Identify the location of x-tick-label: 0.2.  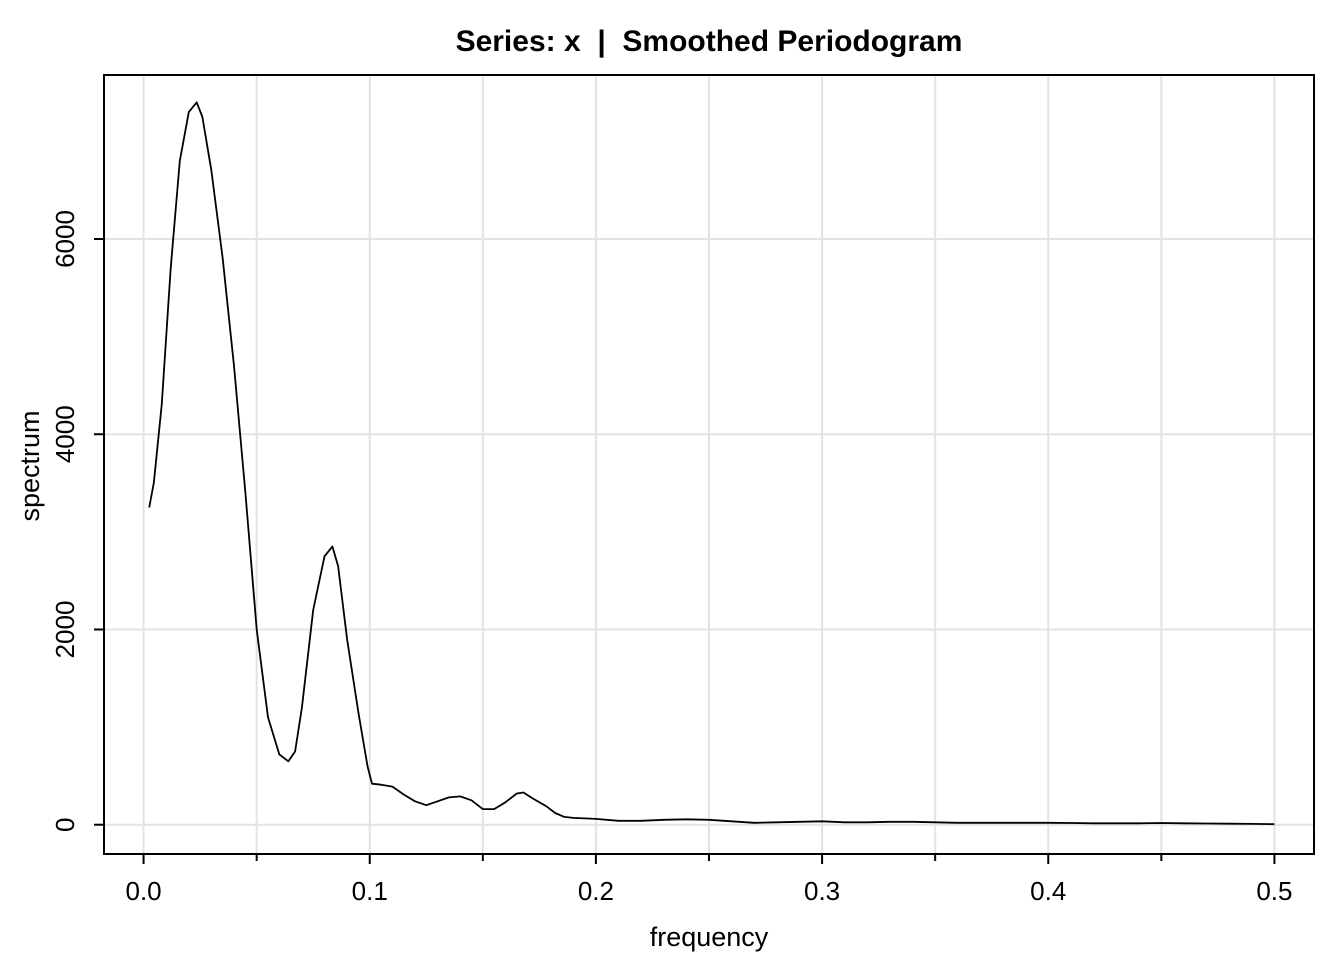
(596, 891).